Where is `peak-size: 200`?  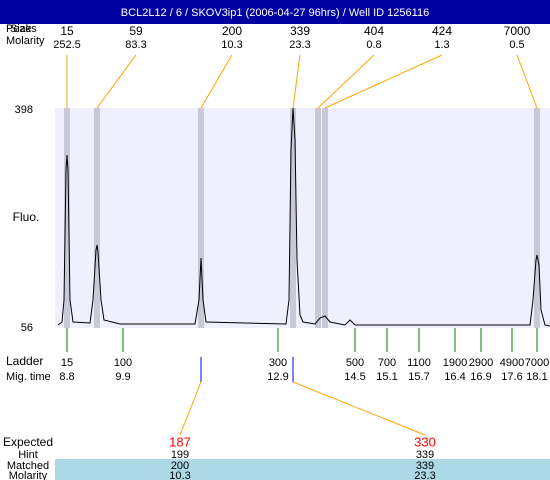 peak-size: 200 is located at coordinates (232, 31).